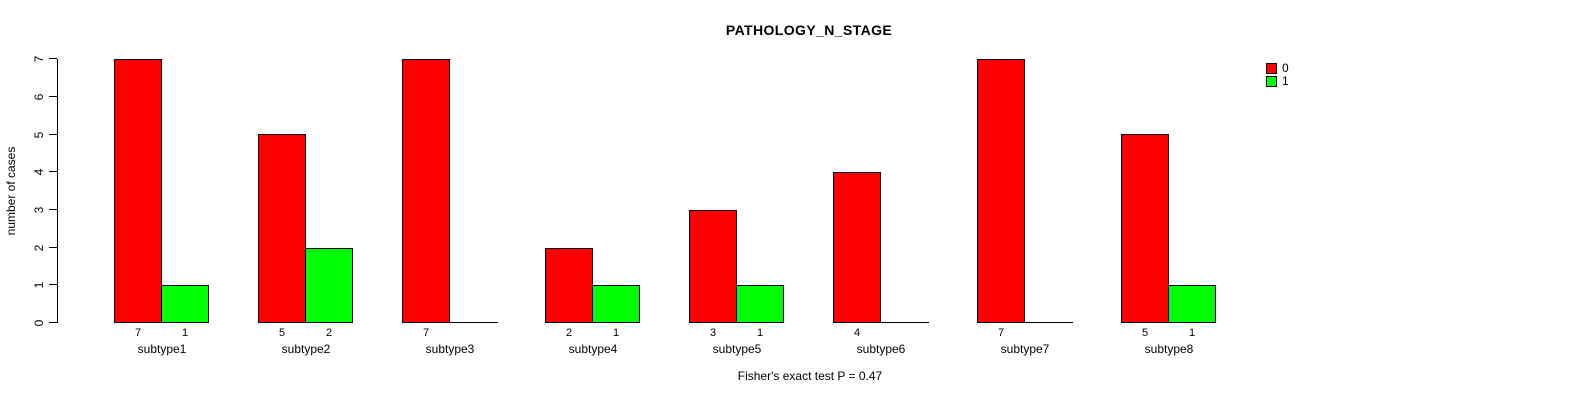 This screenshot has width=1590, height=400. I want to click on y-tick-label: 4, so click(39, 172).